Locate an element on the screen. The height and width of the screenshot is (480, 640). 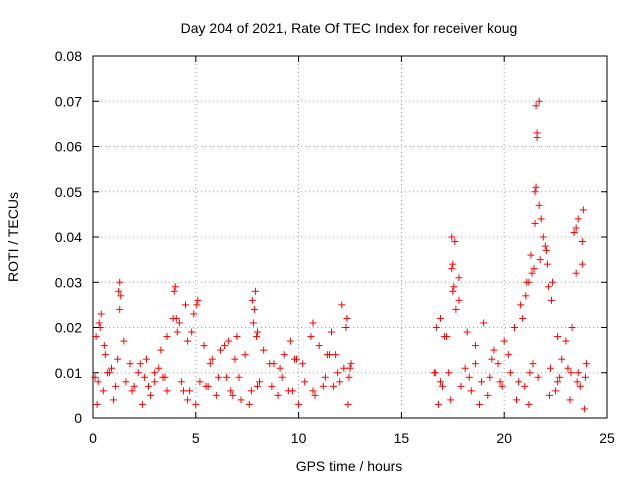
y-tick-label: 0.06 is located at coordinates (68, 147).